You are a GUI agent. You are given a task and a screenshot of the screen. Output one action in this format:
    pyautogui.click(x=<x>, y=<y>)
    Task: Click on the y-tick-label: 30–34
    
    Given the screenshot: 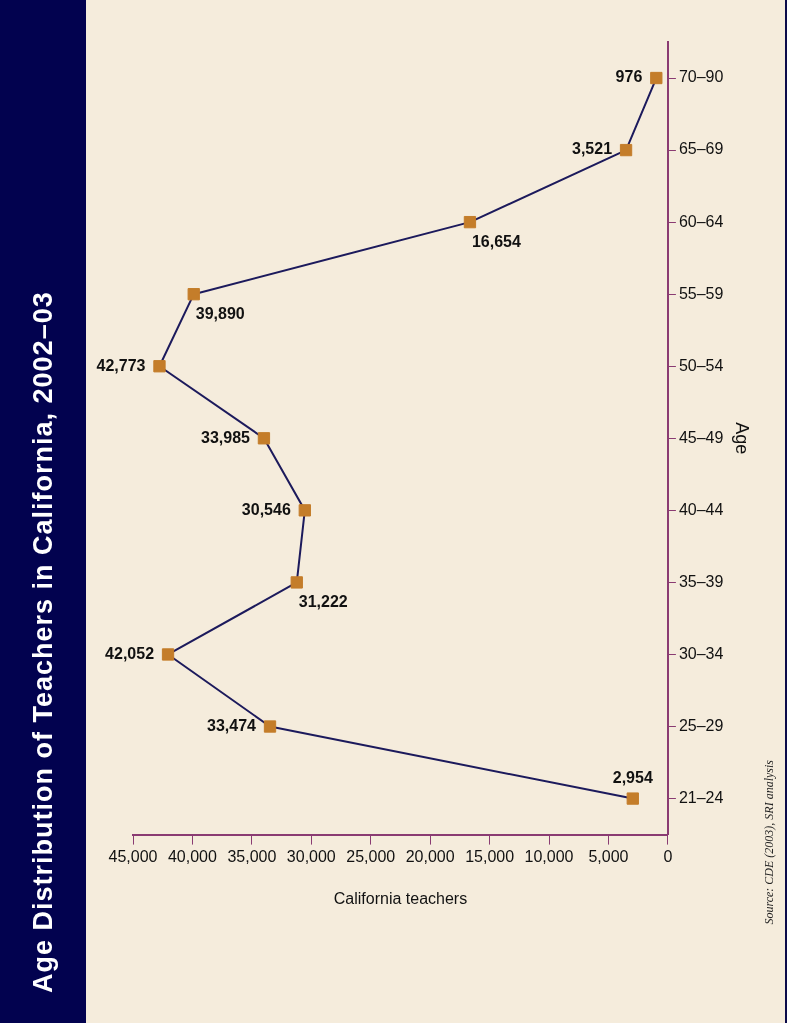 What is the action you would take?
    pyautogui.click(x=701, y=653)
    